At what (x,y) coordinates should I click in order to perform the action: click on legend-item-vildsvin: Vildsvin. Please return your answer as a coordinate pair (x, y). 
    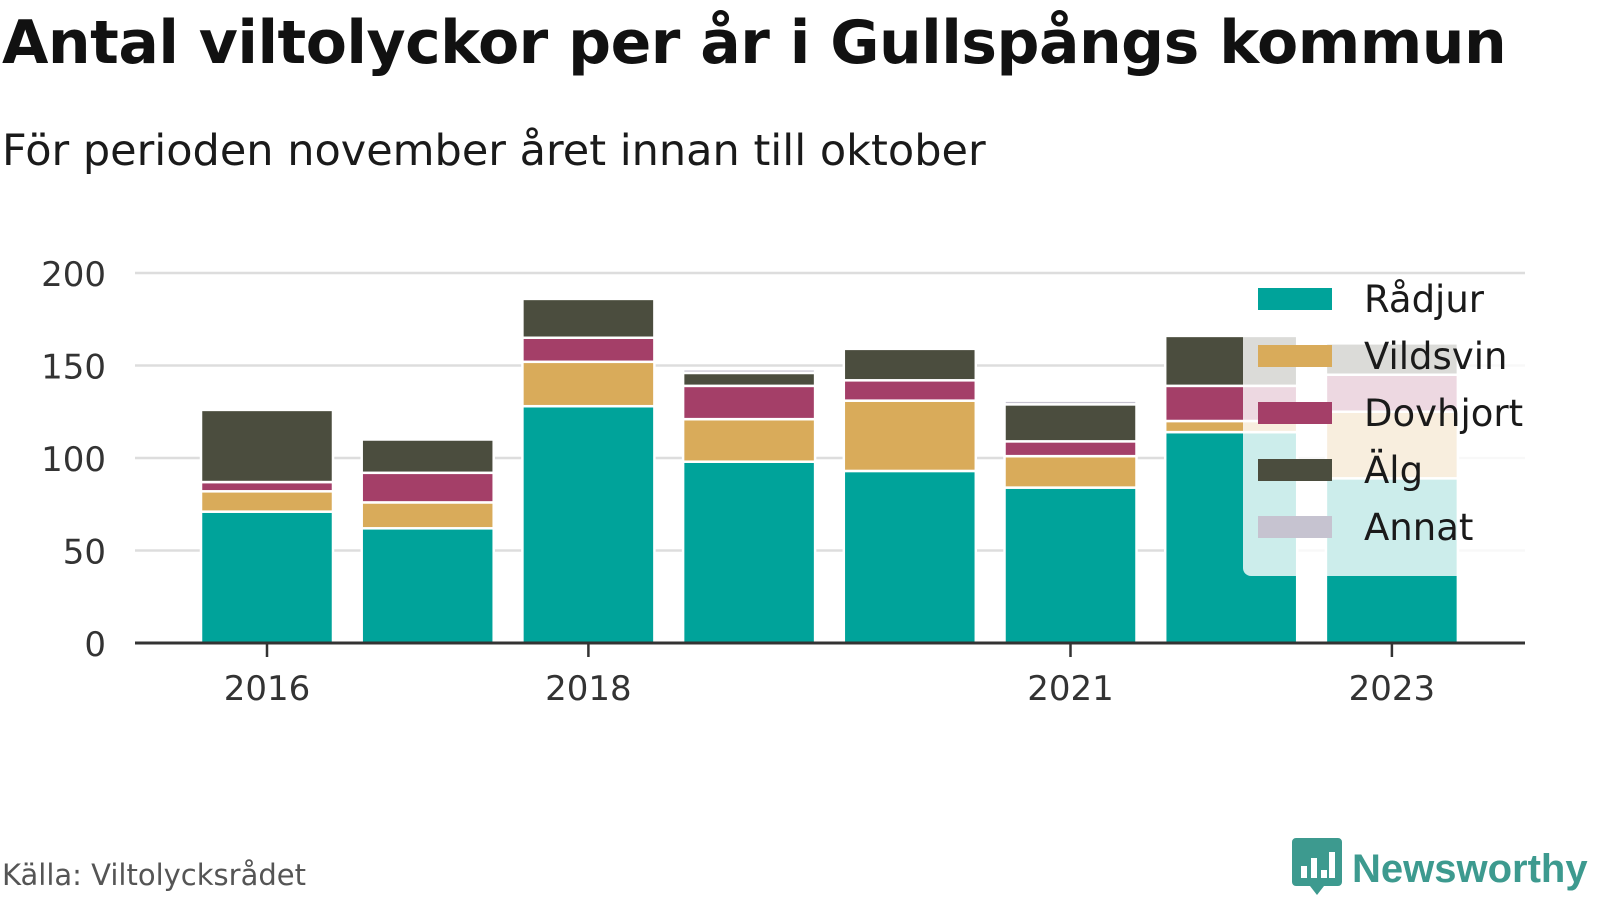
    Looking at the image, I should click on (1383, 356).